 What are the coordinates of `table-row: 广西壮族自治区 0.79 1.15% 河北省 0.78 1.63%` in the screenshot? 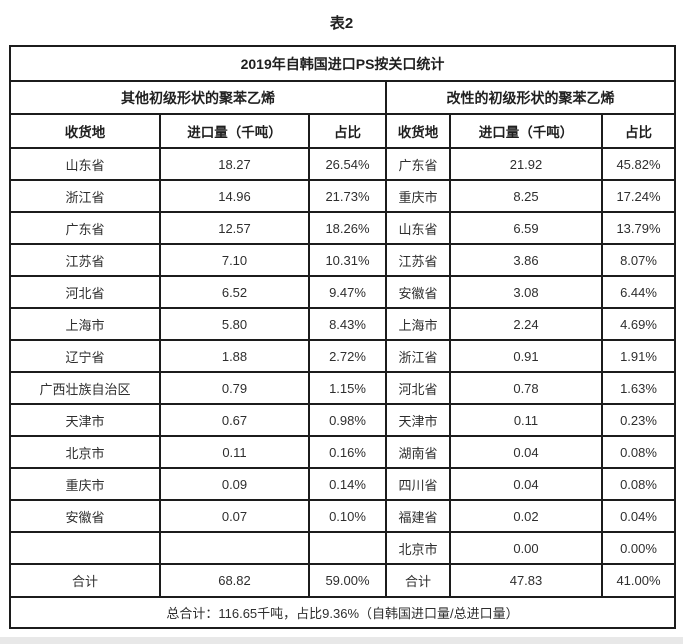 It's located at (343, 388).